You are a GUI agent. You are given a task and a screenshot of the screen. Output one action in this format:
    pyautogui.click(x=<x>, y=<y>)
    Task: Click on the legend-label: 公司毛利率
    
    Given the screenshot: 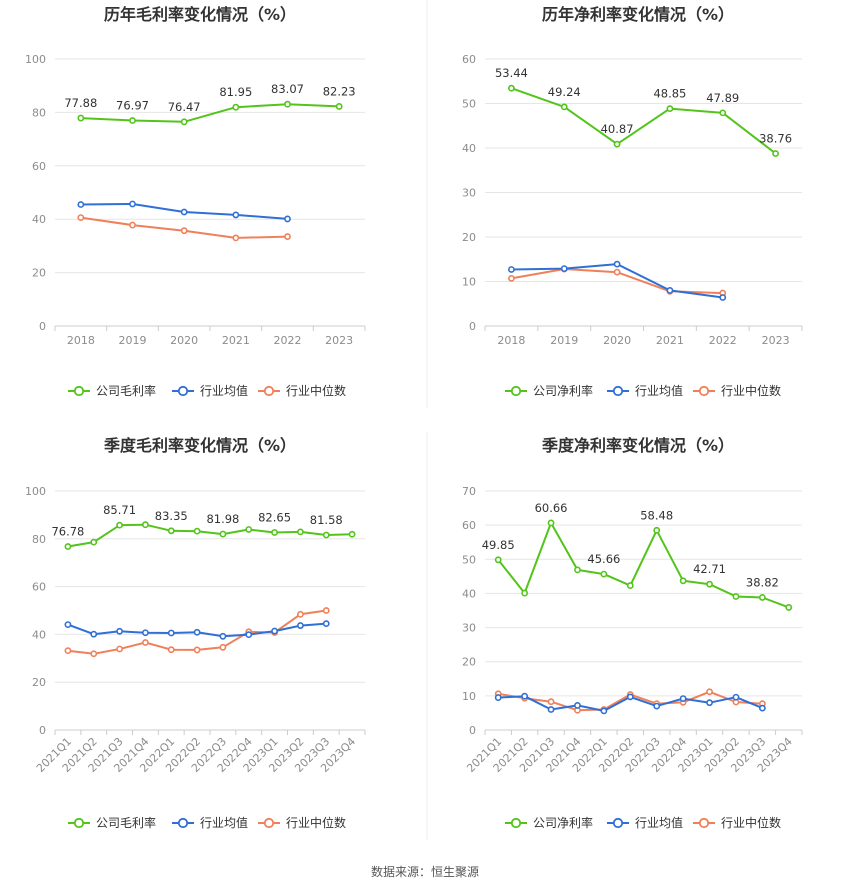 What is the action you would take?
    pyautogui.click(x=126, y=390)
    